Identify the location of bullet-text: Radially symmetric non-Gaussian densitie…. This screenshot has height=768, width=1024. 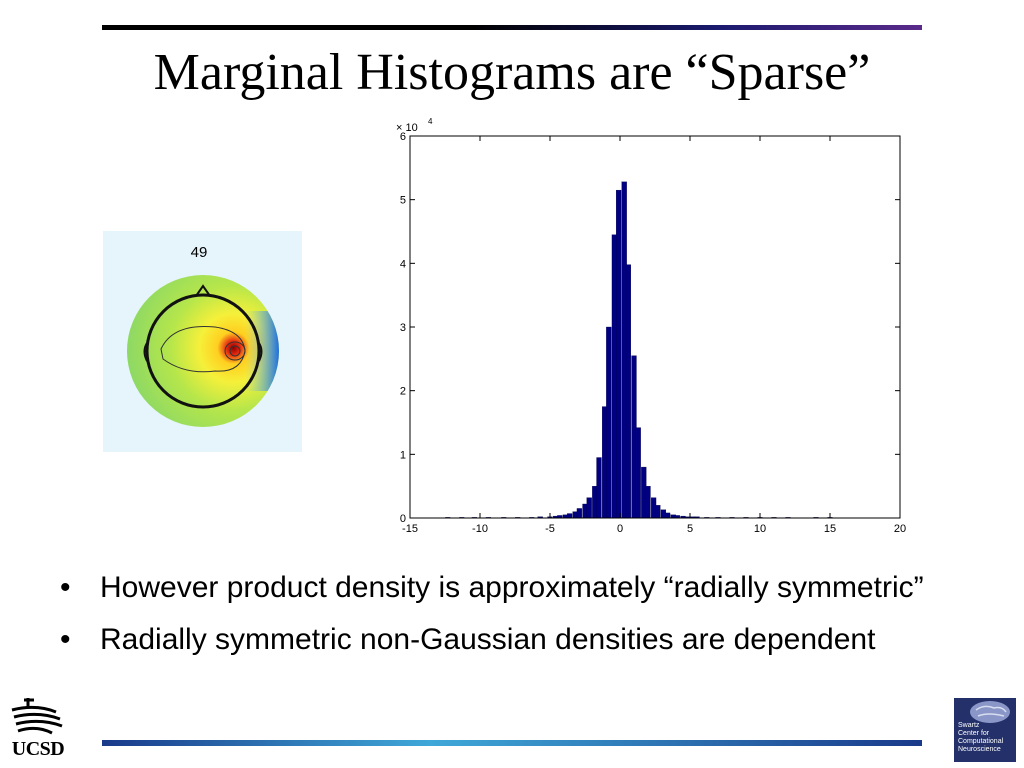
(488, 639).